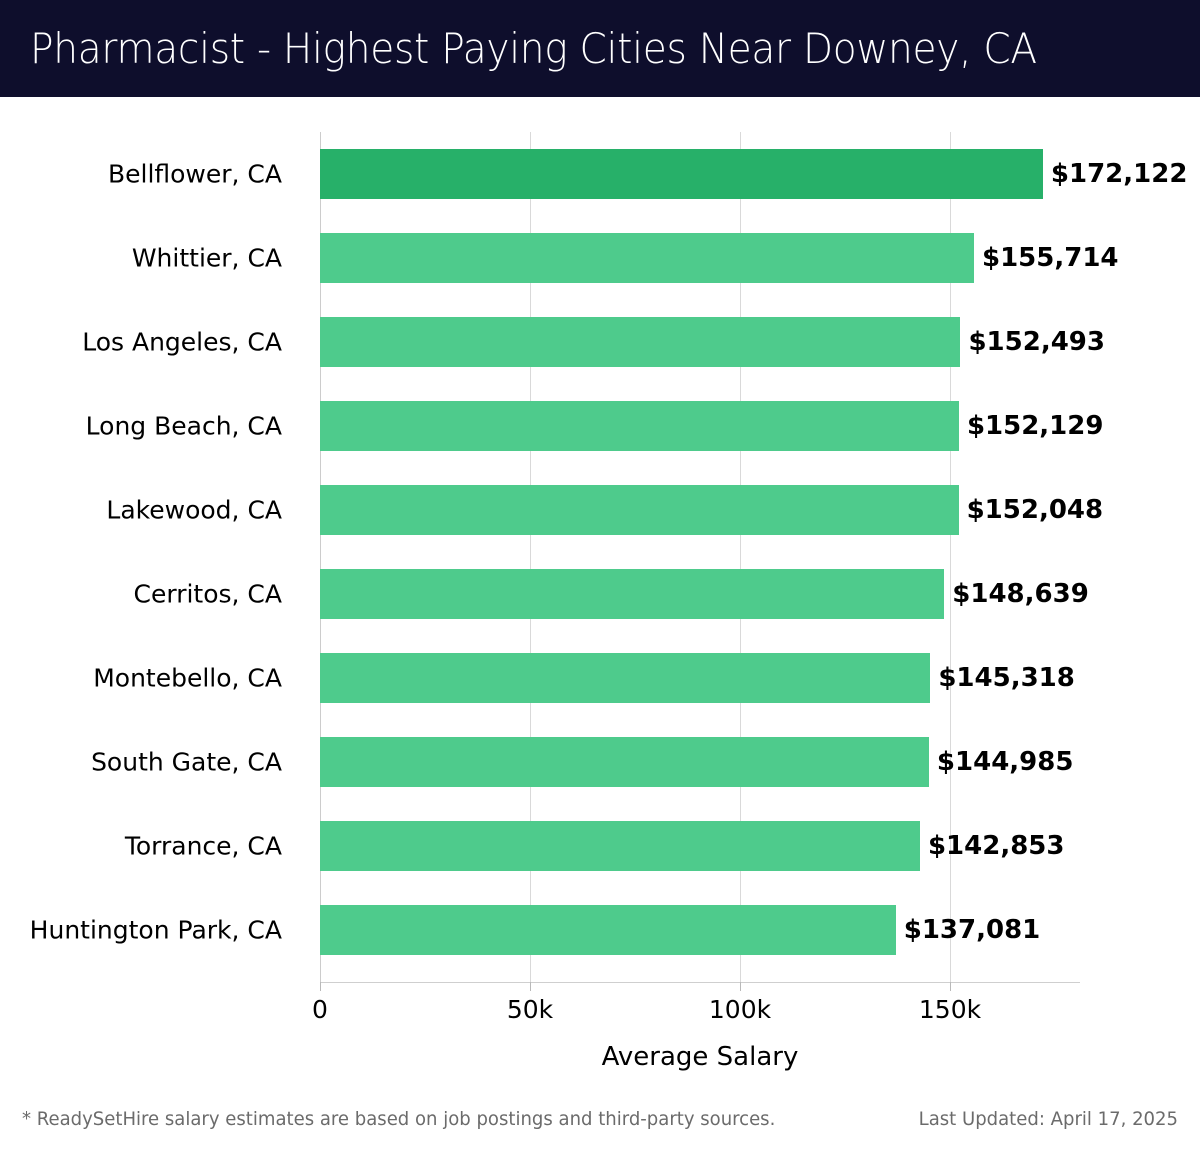 Image resolution: width=1200 pixels, height=1158 pixels. What do you see at coordinates (194, 174) in the screenshot?
I see `category-label: Bellflower, CA` at bounding box center [194, 174].